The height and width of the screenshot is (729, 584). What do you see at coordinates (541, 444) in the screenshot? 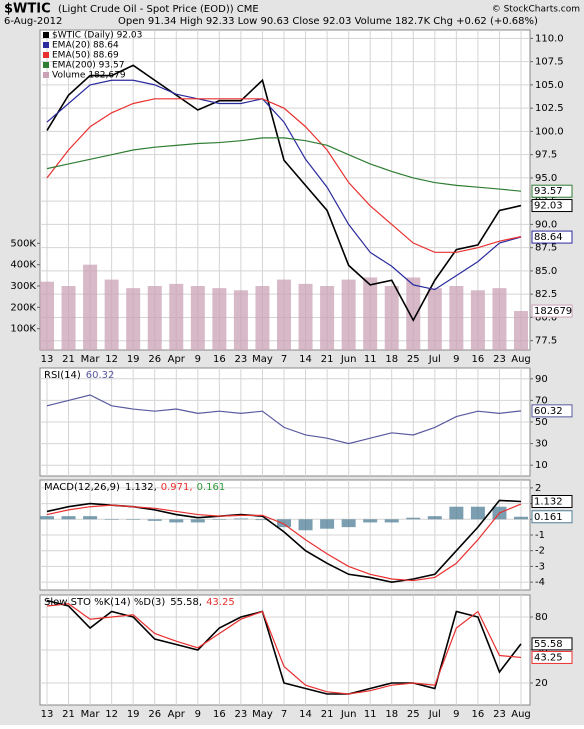
I see `y-tick-label: 30` at bounding box center [541, 444].